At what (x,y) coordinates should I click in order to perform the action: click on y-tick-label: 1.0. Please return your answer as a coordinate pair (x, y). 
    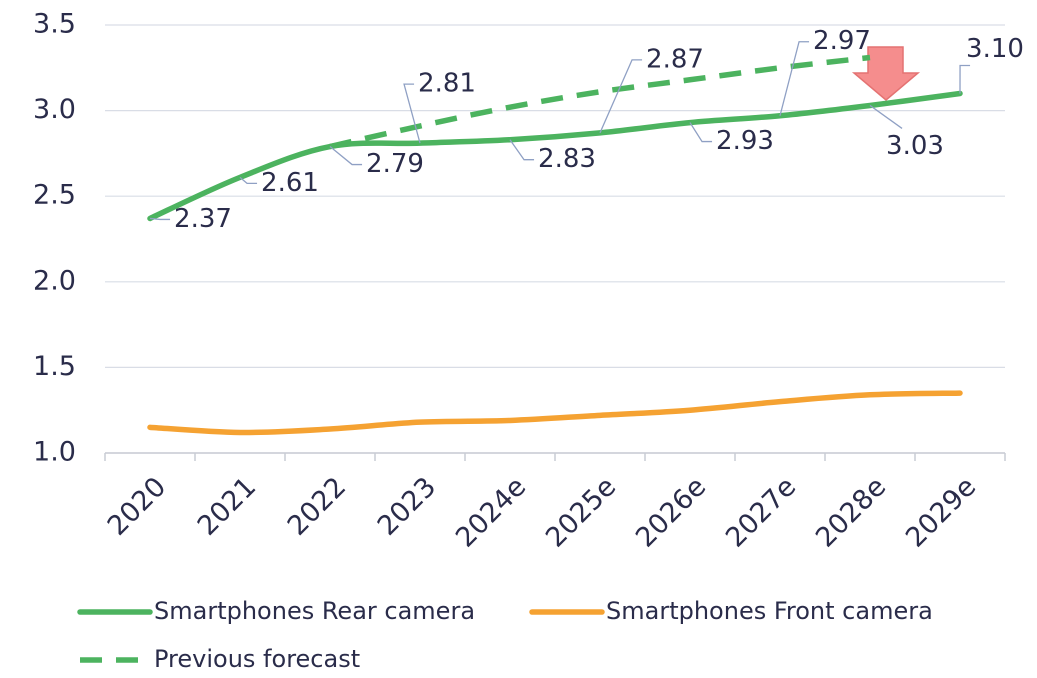
    Looking at the image, I should click on (54, 452).